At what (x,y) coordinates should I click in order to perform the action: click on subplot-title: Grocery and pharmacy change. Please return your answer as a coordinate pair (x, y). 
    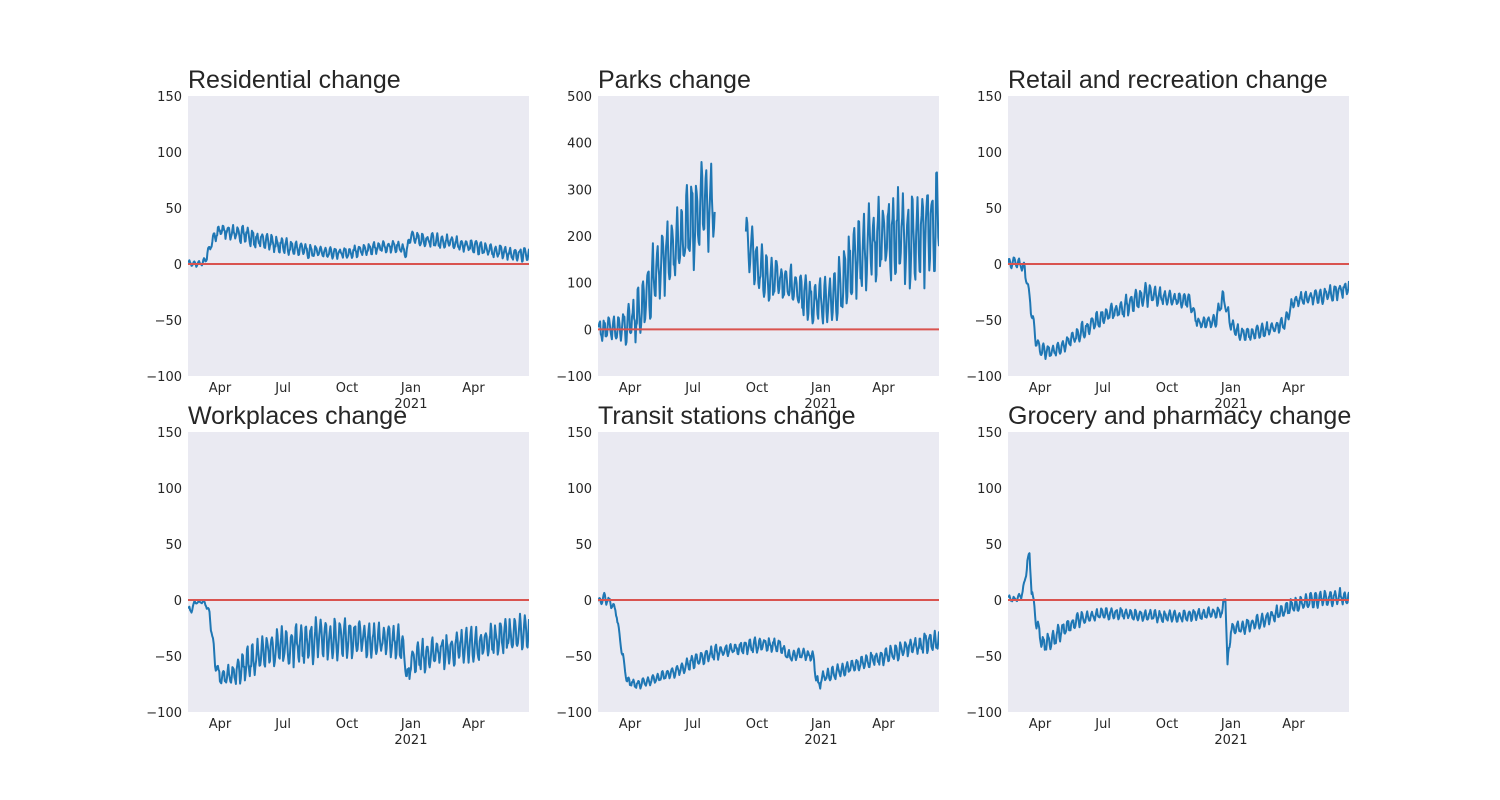
    Looking at the image, I should click on (1179, 416).